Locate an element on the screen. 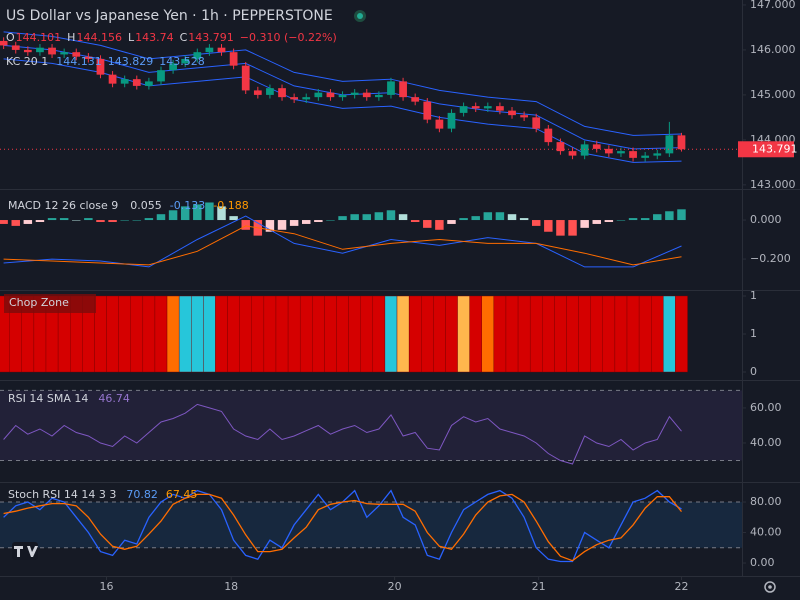 Image resolution: width=800 pixels, height=600 pixels. legend-text: H is located at coordinates (71, 37).